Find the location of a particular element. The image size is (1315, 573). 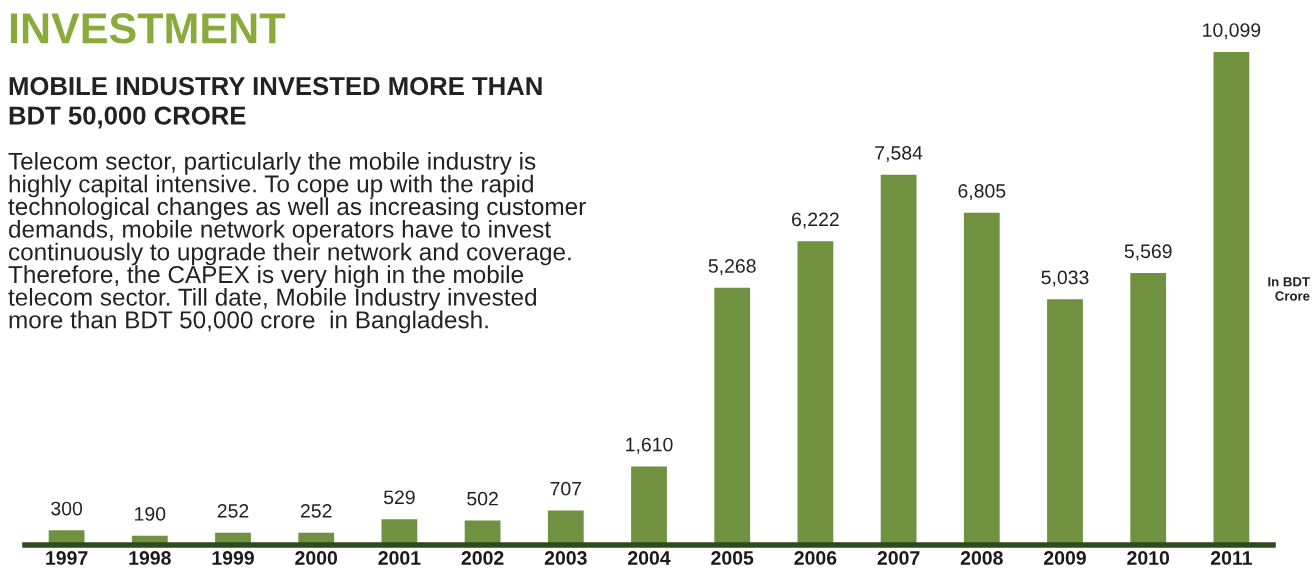

data-label: 6,222 is located at coordinates (815, 220).